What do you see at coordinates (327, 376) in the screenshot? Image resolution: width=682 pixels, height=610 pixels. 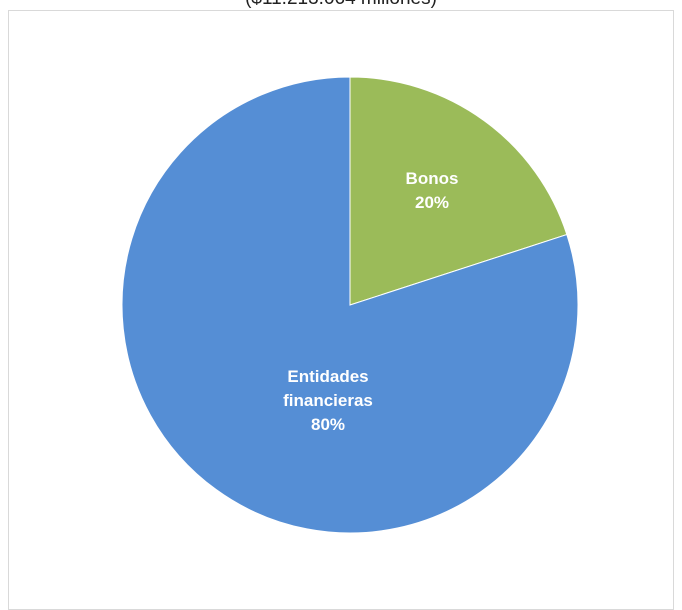 I see `slice-name-label-1: Entidades` at bounding box center [327, 376].